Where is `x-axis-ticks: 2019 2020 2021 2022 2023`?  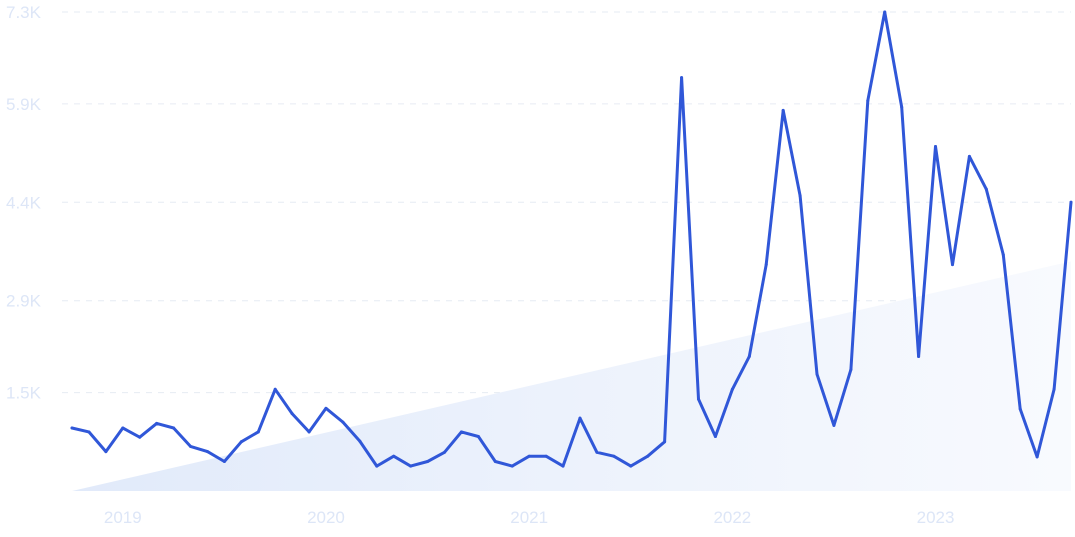
x-axis-ticks: 2019 2020 2021 2022 2023 is located at coordinates (529, 517).